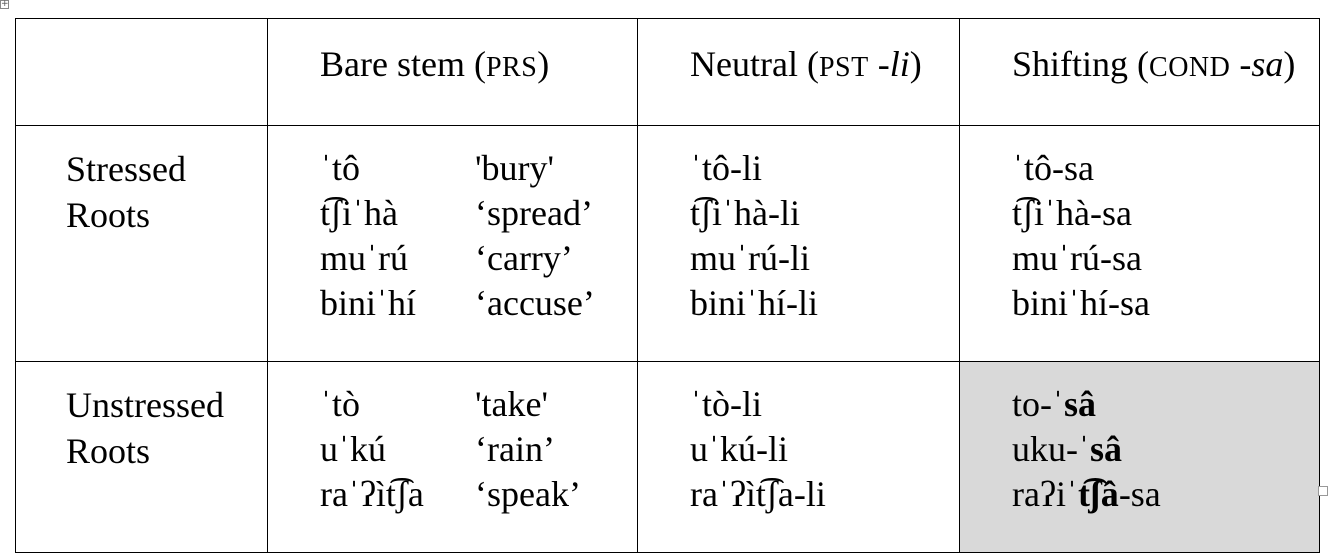 This screenshot has width=1340, height=553. I want to click on form-line: uˈkú-li, so click(739, 449).